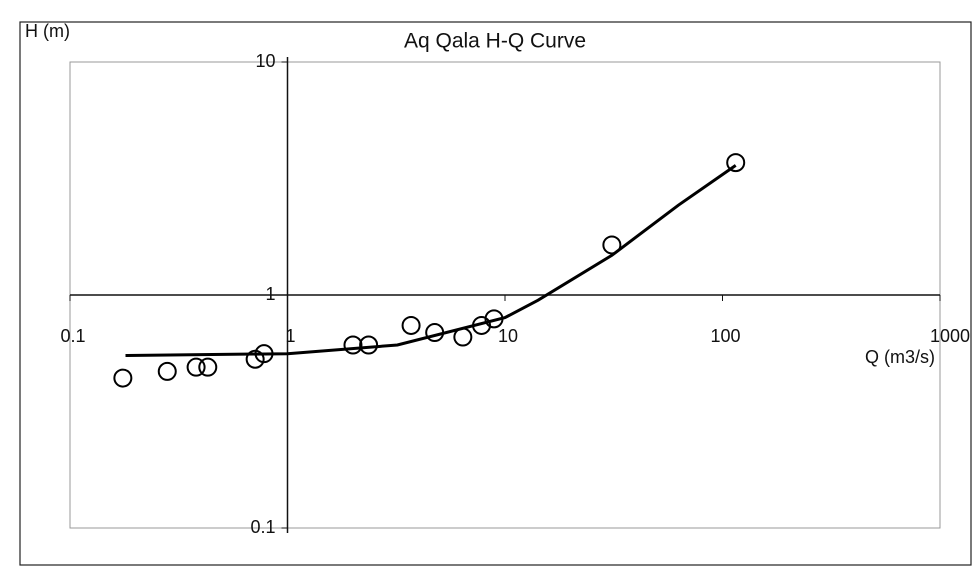  What do you see at coordinates (950, 336) in the screenshot?
I see `x-tick-label: 1000` at bounding box center [950, 336].